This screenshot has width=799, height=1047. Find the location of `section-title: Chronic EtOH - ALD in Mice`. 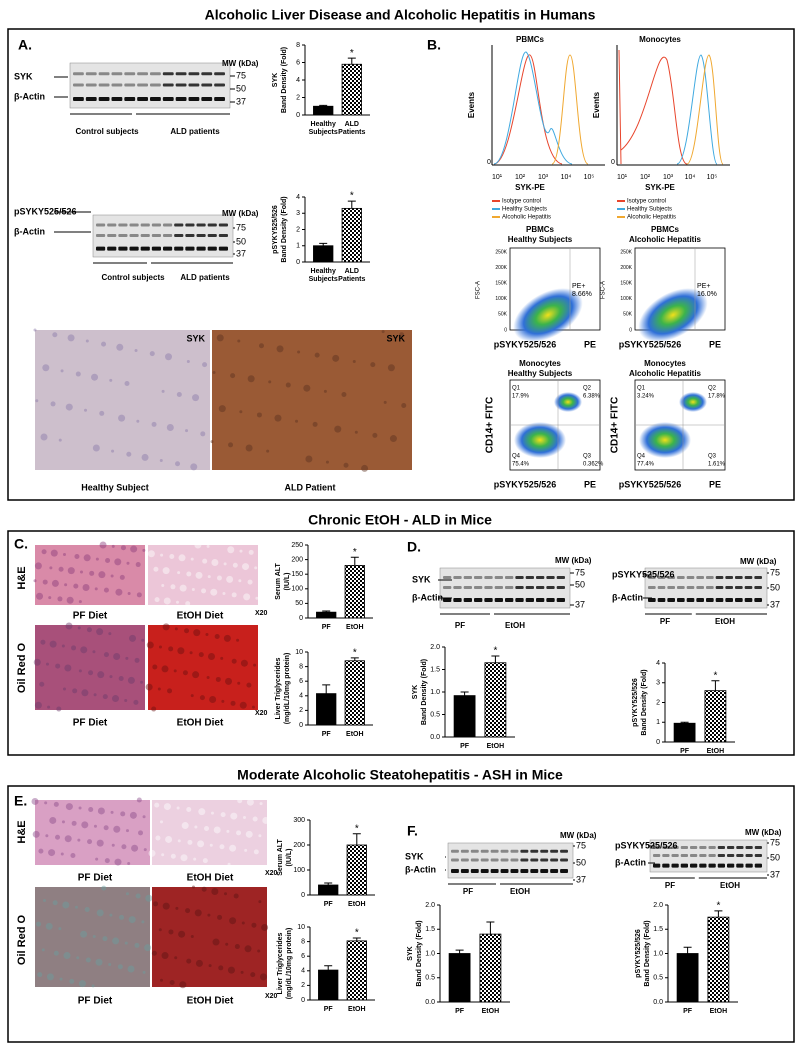

section-title: Chronic EtOH - ALD in Mice is located at coordinates (400, 520).